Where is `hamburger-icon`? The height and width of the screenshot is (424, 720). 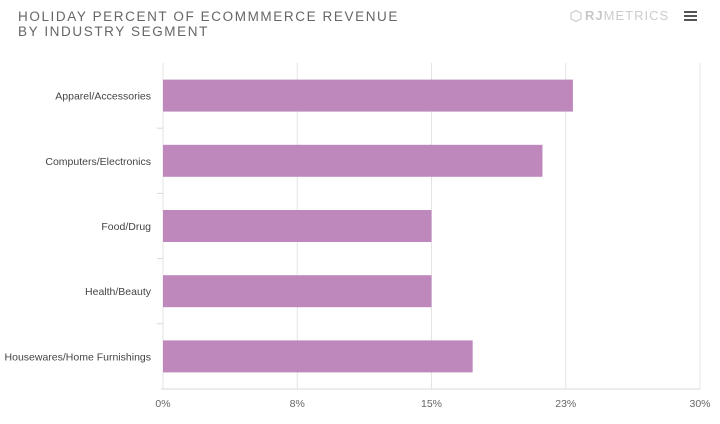 hamburger-icon is located at coordinates (690, 17).